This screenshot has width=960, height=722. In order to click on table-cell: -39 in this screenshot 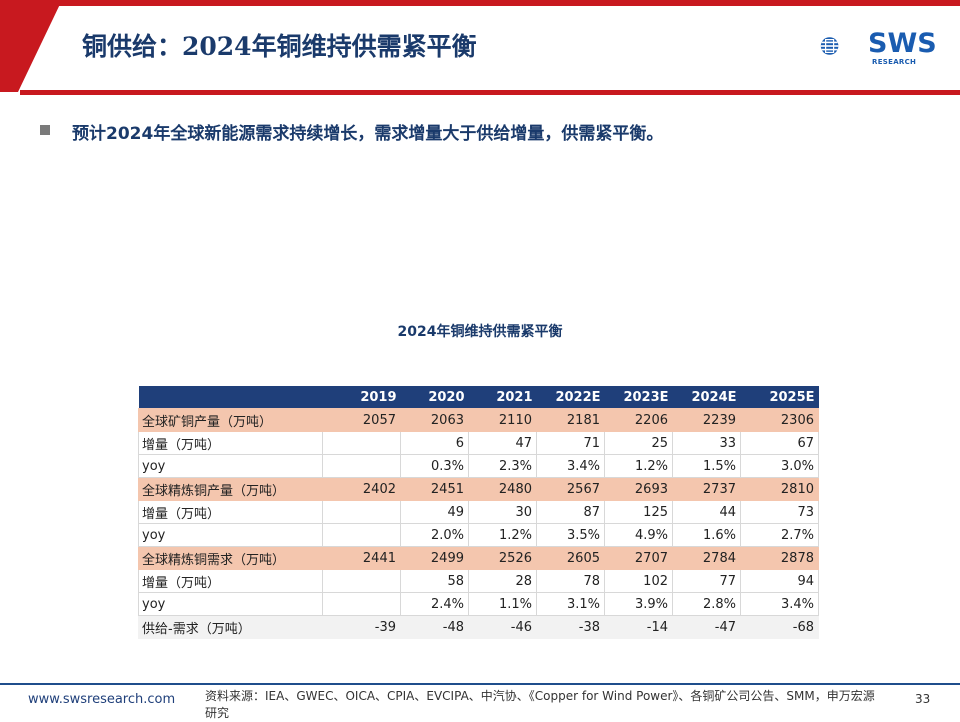, I will do `click(361, 627)`.